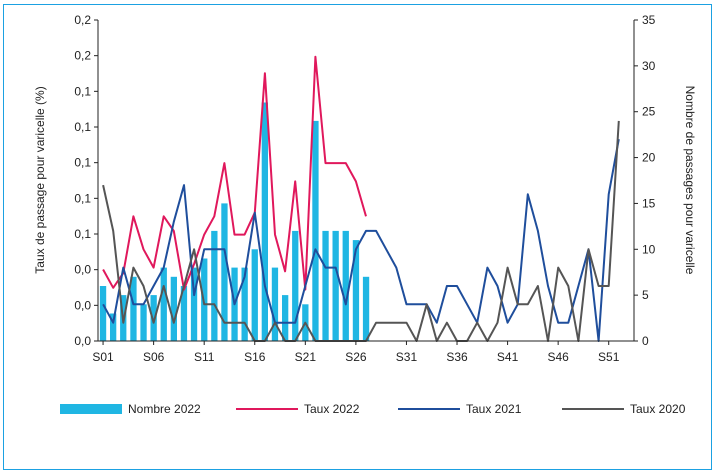 This screenshot has width=717, height=475. I want to click on y2-tick-label: 25, so click(649, 112).